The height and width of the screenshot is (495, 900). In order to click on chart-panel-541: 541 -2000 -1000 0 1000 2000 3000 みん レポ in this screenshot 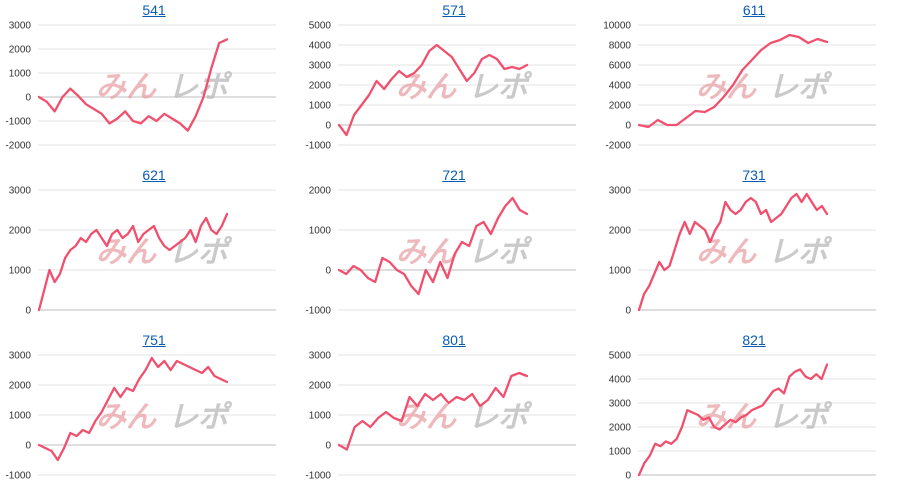, I will do `click(150, 82)`.